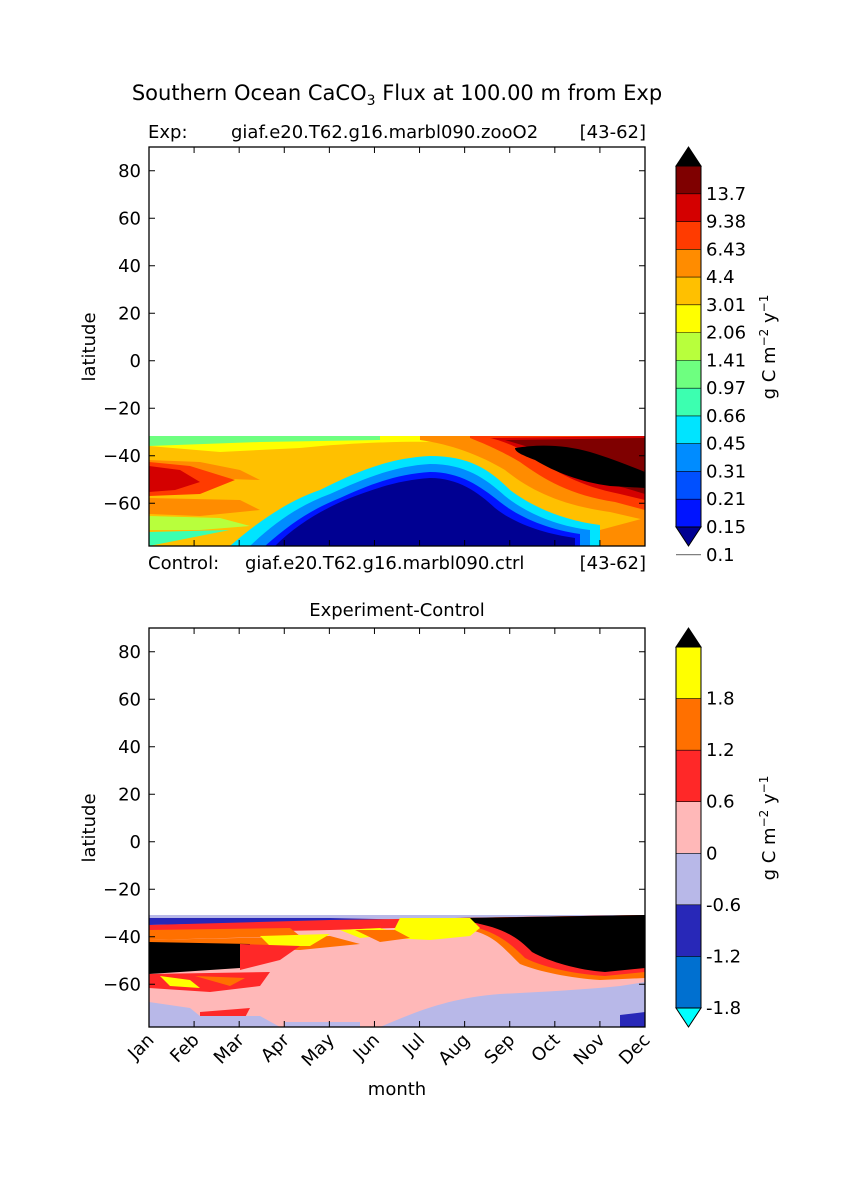  What do you see at coordinates (768, 828) in the screenshot?
I see `bottom-colorbar-label: g C m−2 y−1` at bounding box center [768, 828].